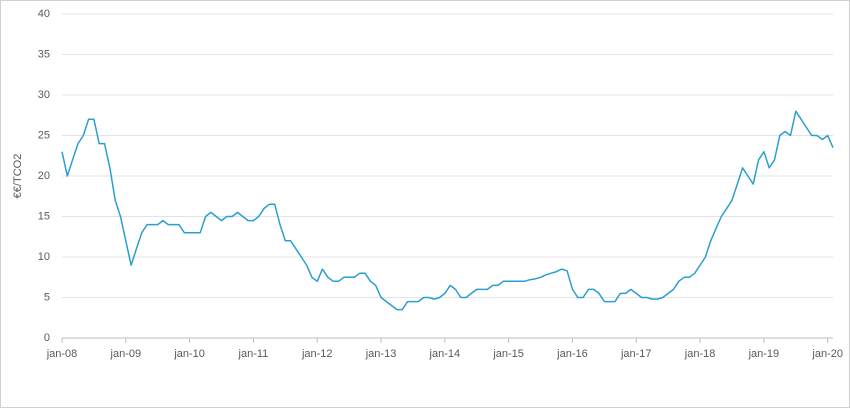 This screenshot has height=408, width=850. What do you see at coordinates (126, 354) in the screenshot?
I see `x-tick-label: jan-09` at bounding box center [126, 354].